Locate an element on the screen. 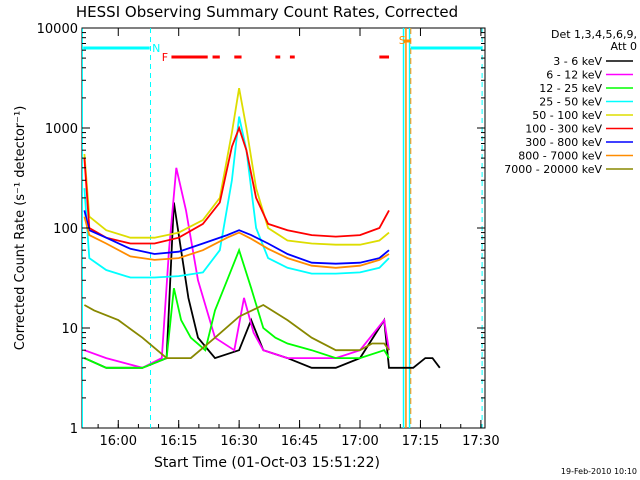 The width and height of the screenshot is (640, 480). x-tick-label: 17:15 is located at coordinates (420, 441).